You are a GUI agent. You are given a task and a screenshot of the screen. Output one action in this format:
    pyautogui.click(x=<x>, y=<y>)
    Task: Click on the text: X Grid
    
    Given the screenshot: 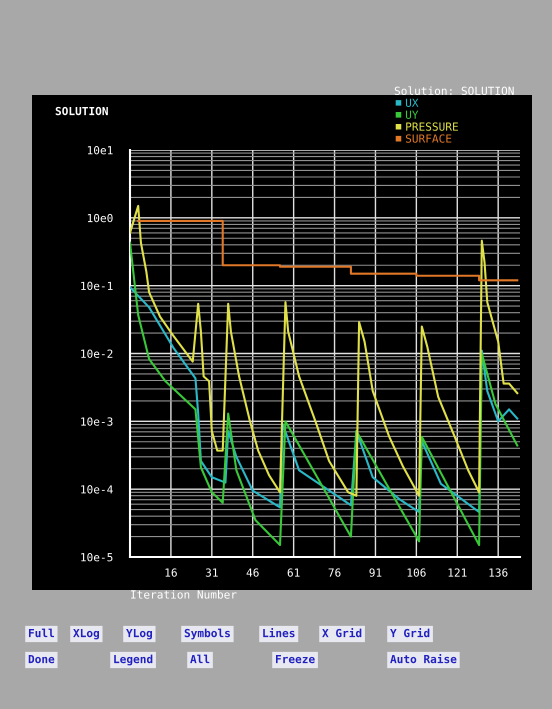 What is the action you would take?
    pyautogui.click(x=342, y=633)
    